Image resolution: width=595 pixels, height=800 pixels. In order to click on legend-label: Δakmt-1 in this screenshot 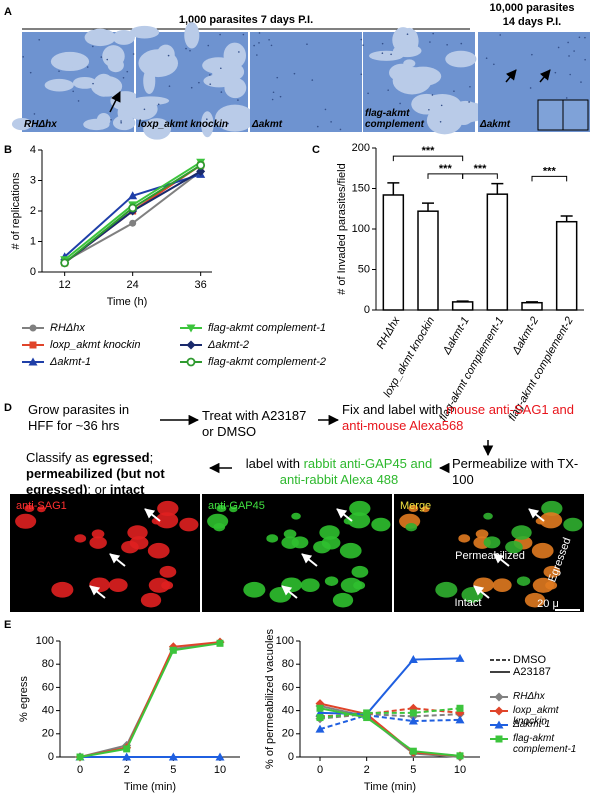, I will do `click(532, 724)`.